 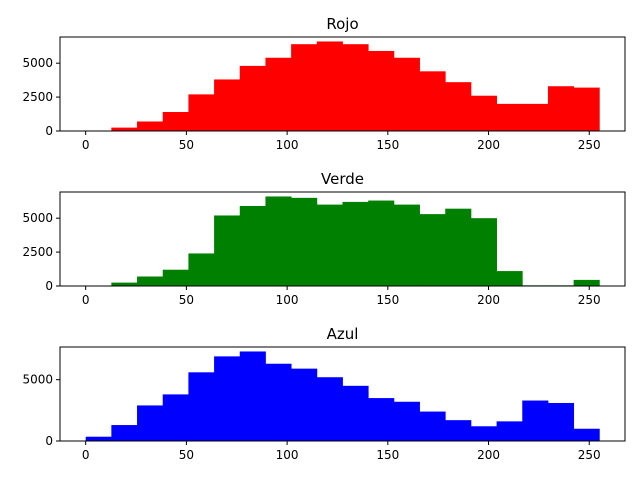 What do you see at coordinates (287, 145) in the screenshot?
I see `x-tick-label-rojo: 100` at bounding box center [287, 145].